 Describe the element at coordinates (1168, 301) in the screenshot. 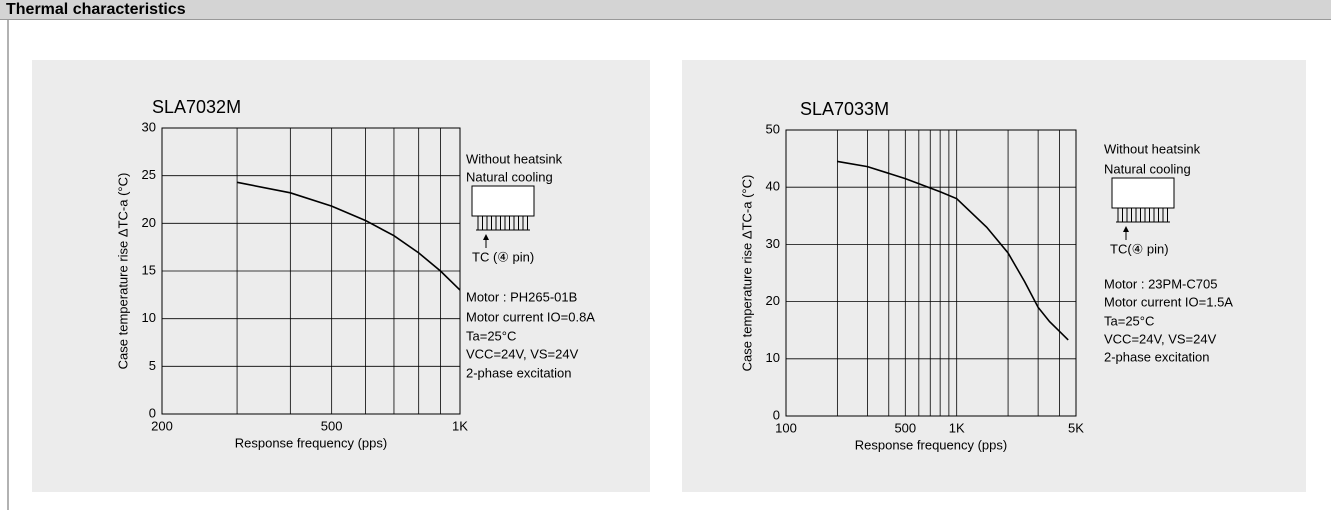

I see `annotation: Motor current IO=1.5A` at that location.